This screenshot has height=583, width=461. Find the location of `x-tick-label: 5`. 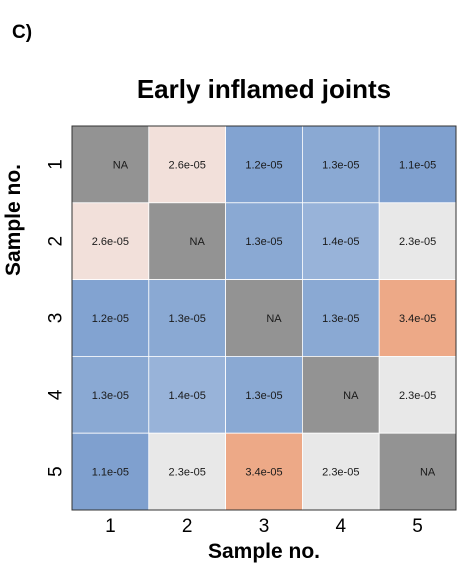

x-tick-label: 5 is located at coordinates (417, 526).